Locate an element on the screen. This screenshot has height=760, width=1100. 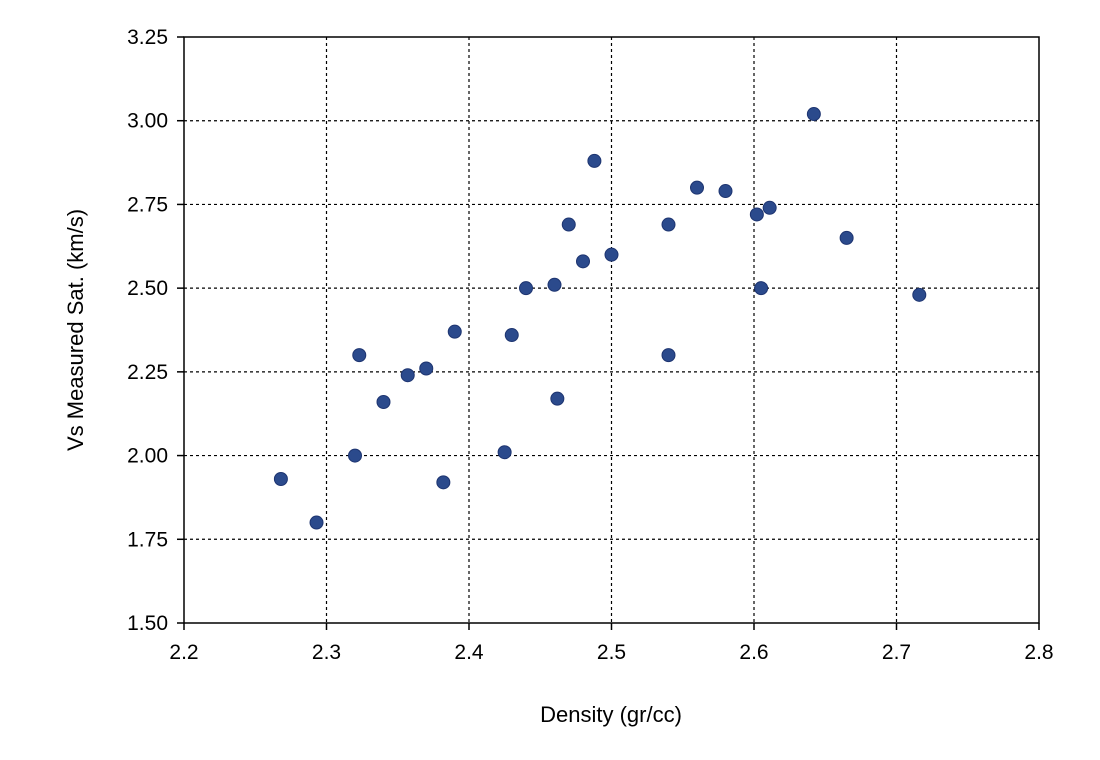
y-tick-label: 2.00 is located at coordinates (147, 456).